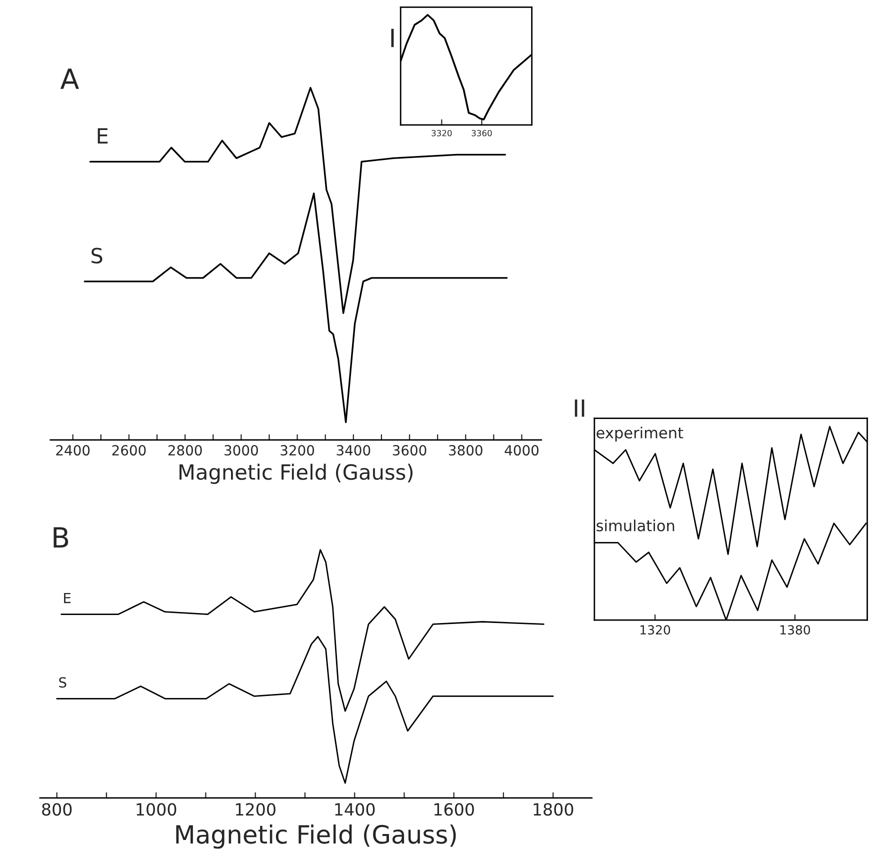  Describe the element at coordinates (297, 450) in the screenshot. I see `x-tick-label: 3200` at that location.